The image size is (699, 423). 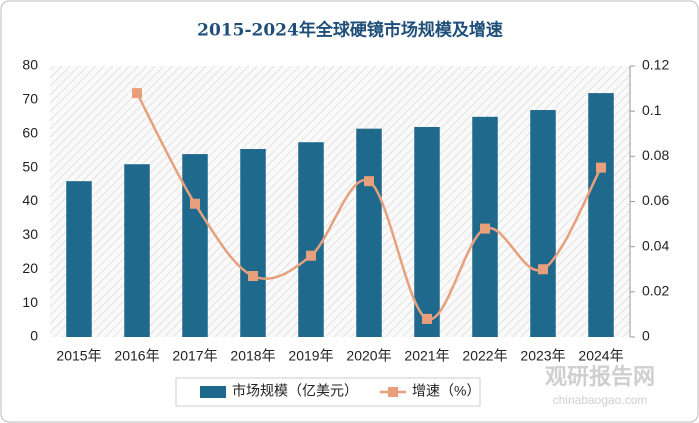 I want to click on x-tick-label: 2018年, so click(x=252, y=356).